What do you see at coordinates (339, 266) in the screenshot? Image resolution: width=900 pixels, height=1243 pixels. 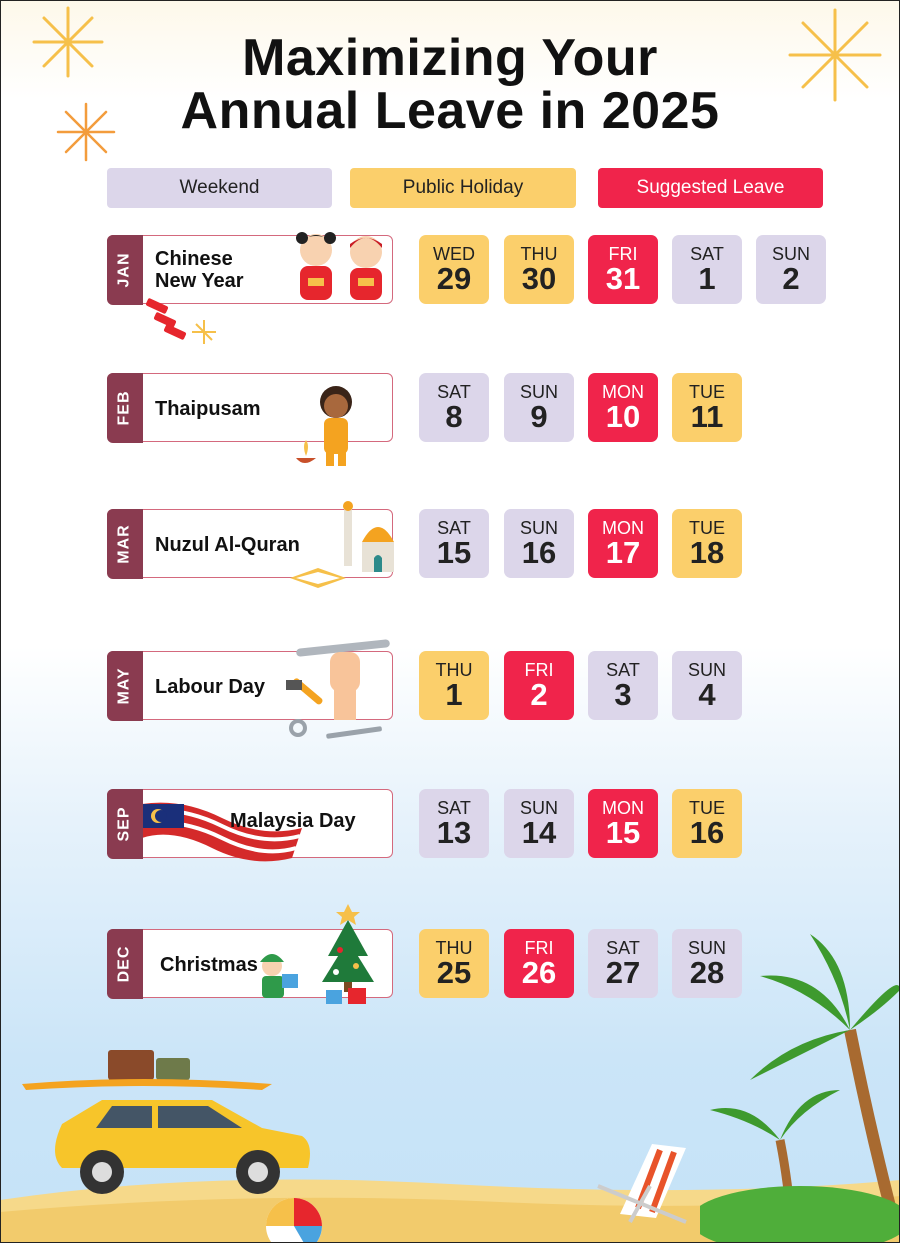 I see `chinese-kids-icon` at bounding box center [339, 266].